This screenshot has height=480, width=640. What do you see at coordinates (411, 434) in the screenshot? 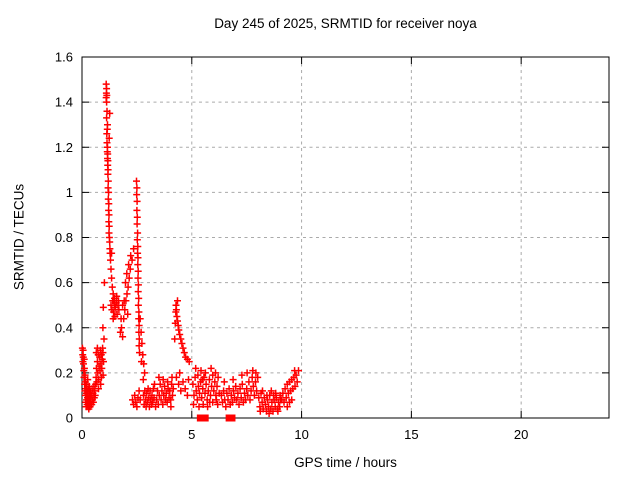
I see `x-tick-label: 15` at bounding box center [411, 434].